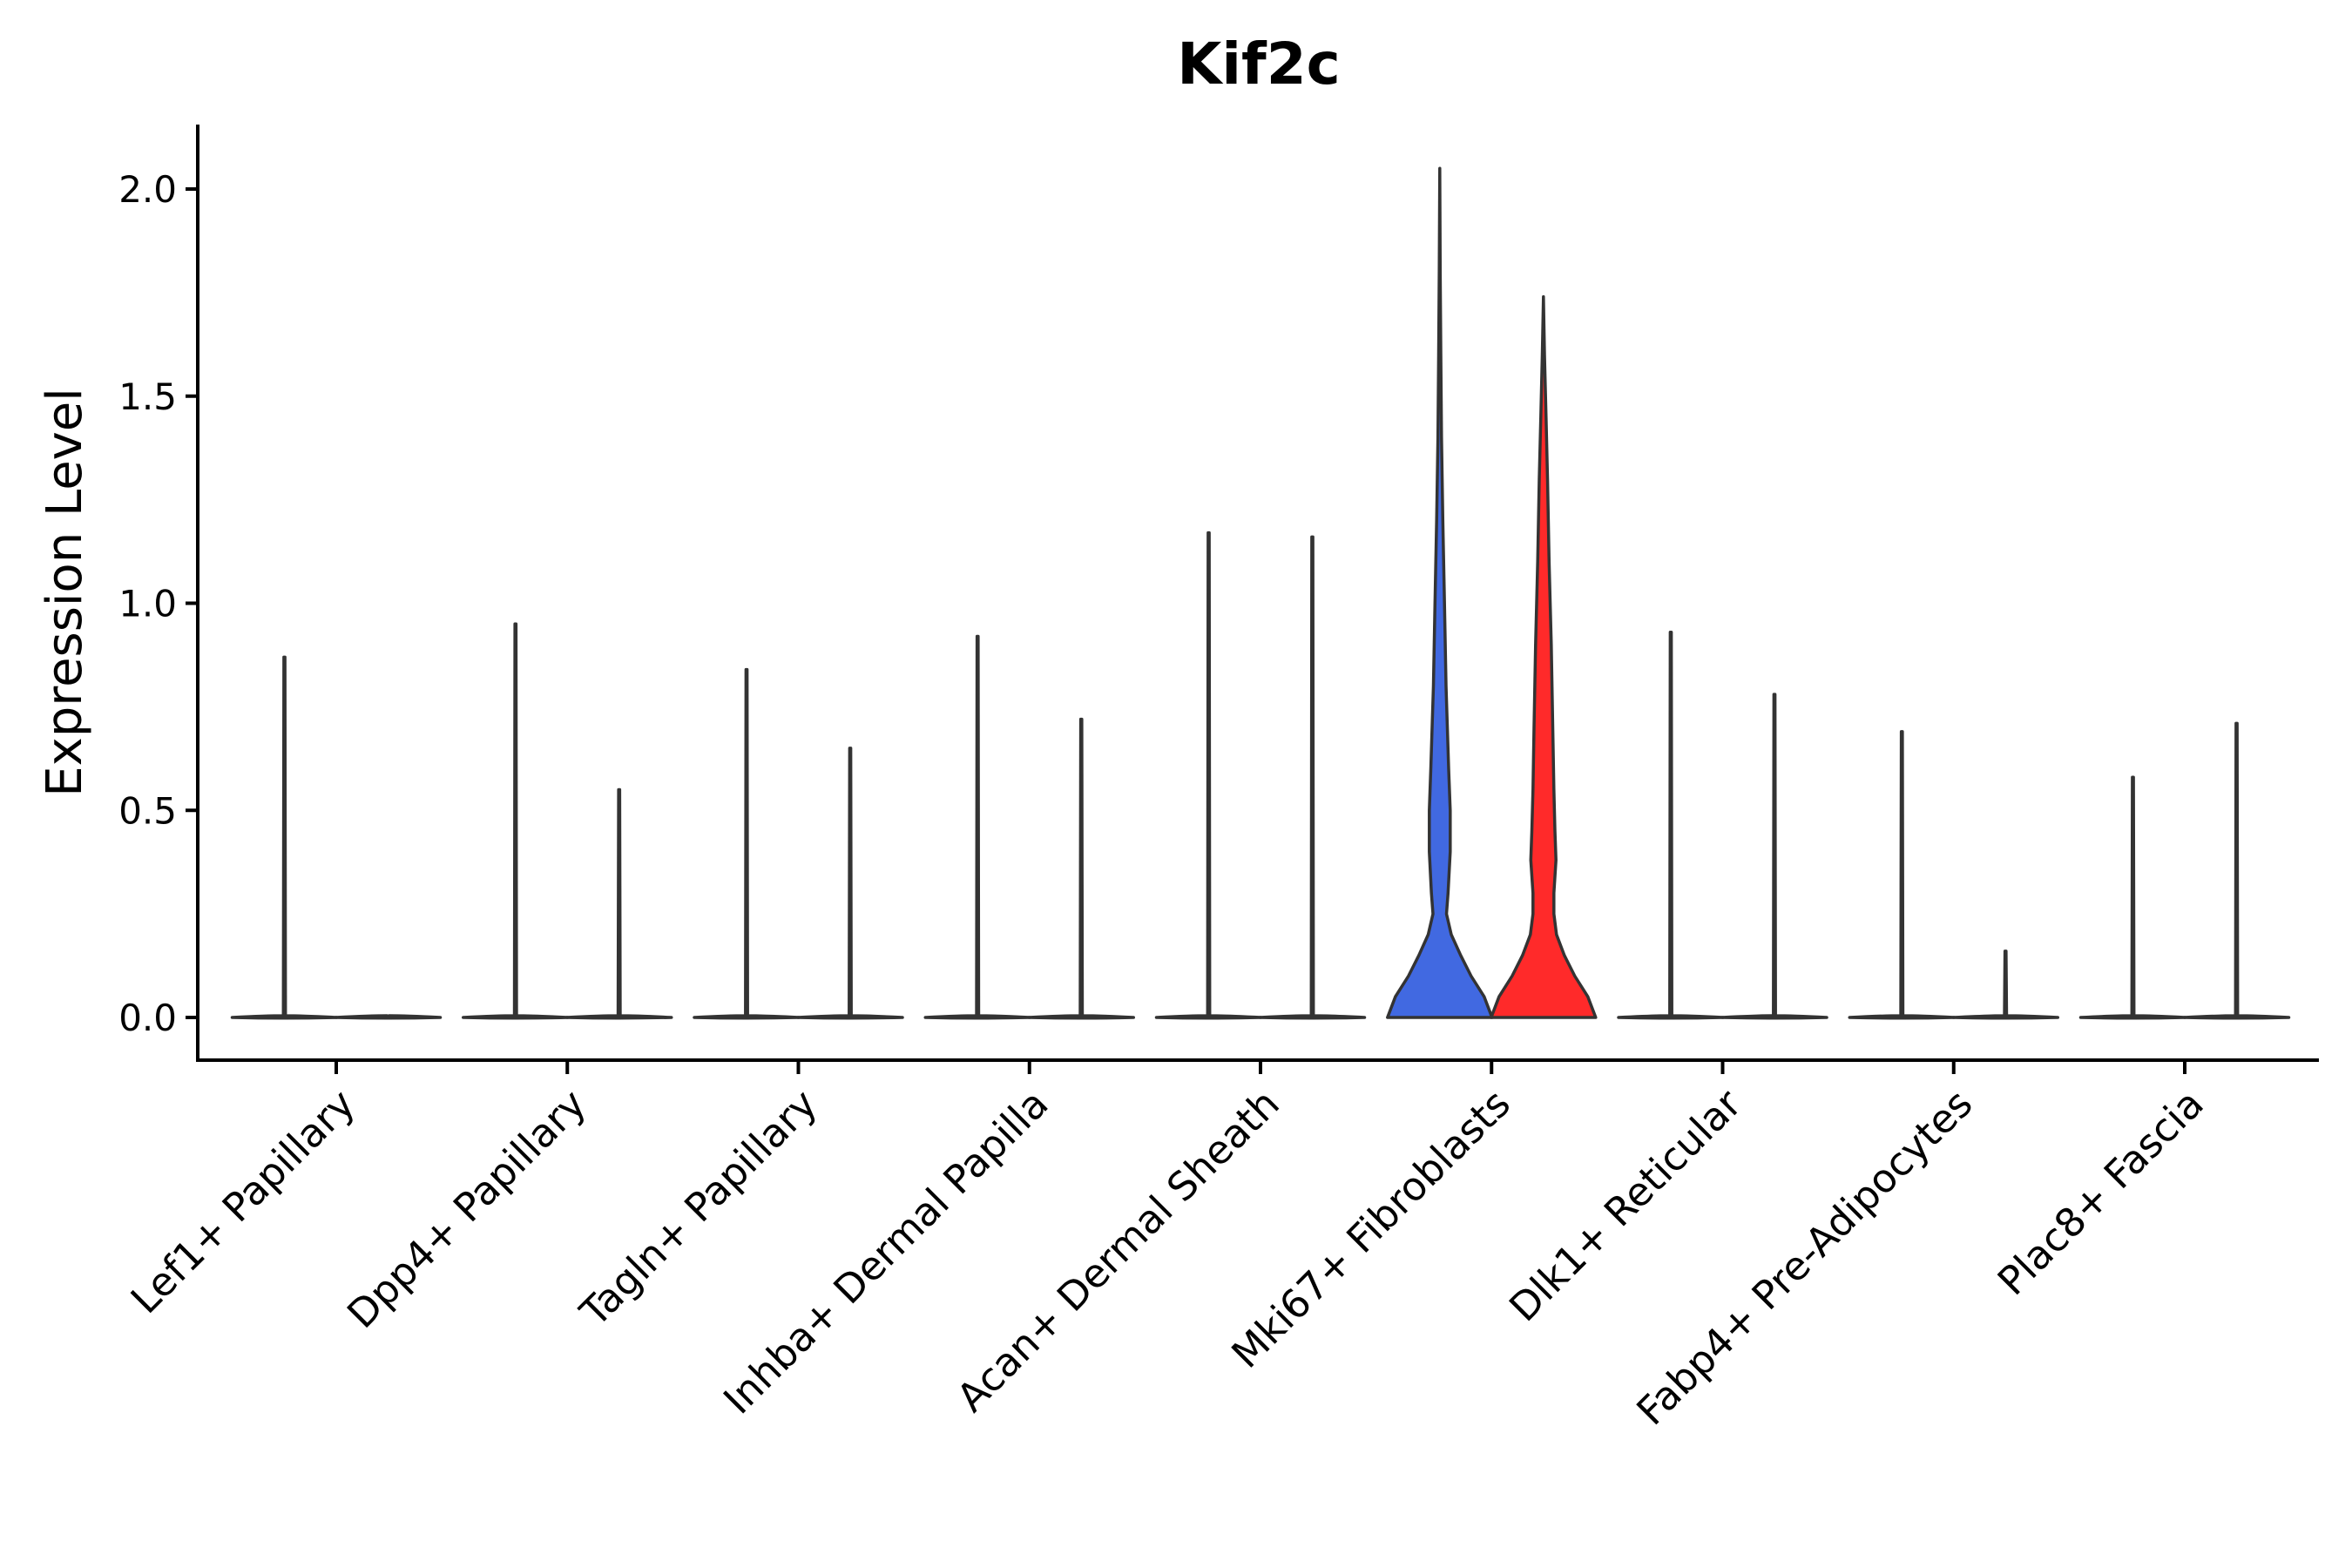  I want to click on x-tick-label: Dpp4+ Papillary, so click(466, 1208).